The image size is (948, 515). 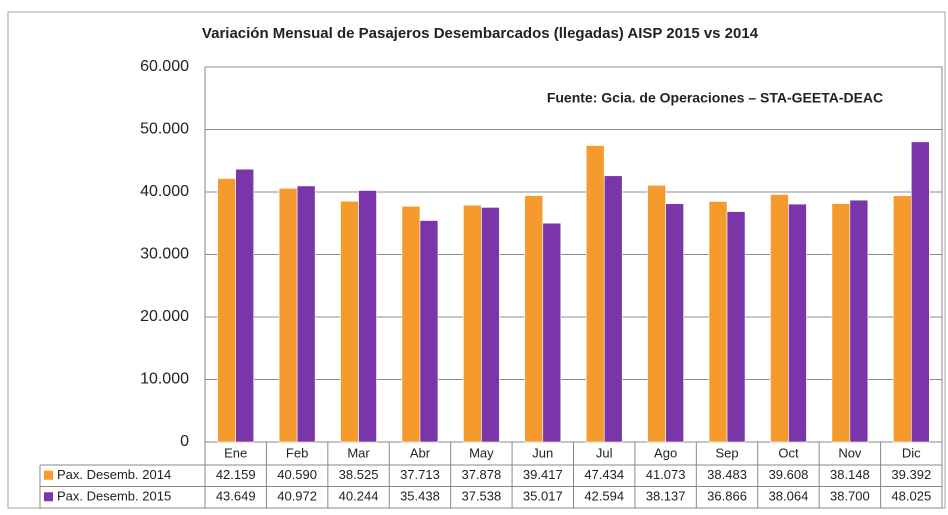 What do you see at coordinates (235, 452) in the screenshot?
I see `x-tick-label: Ene` at bounding box center [235, 452].